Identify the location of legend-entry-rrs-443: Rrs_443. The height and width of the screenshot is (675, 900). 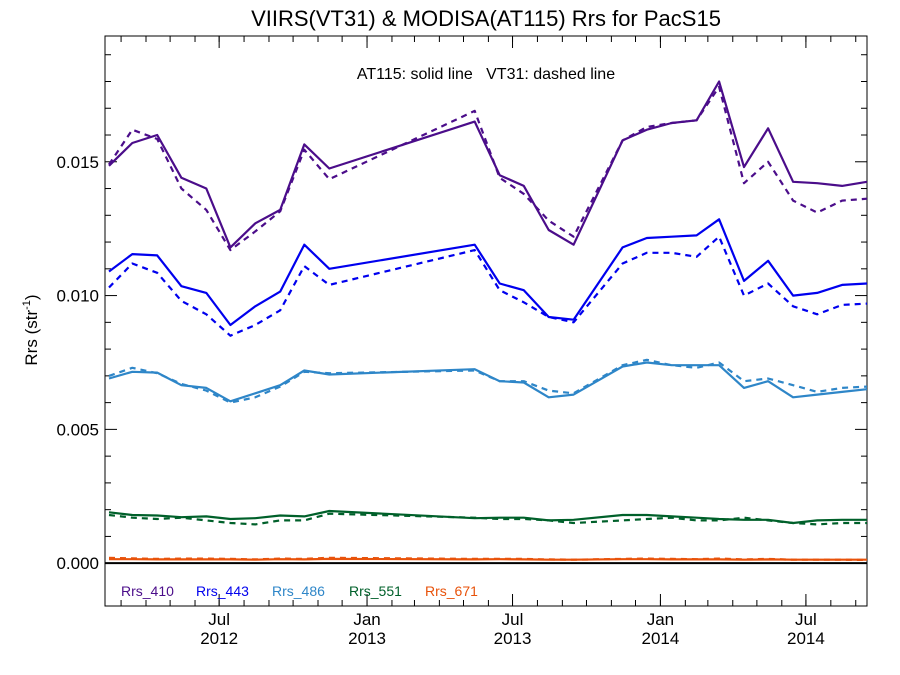
(222, 591).